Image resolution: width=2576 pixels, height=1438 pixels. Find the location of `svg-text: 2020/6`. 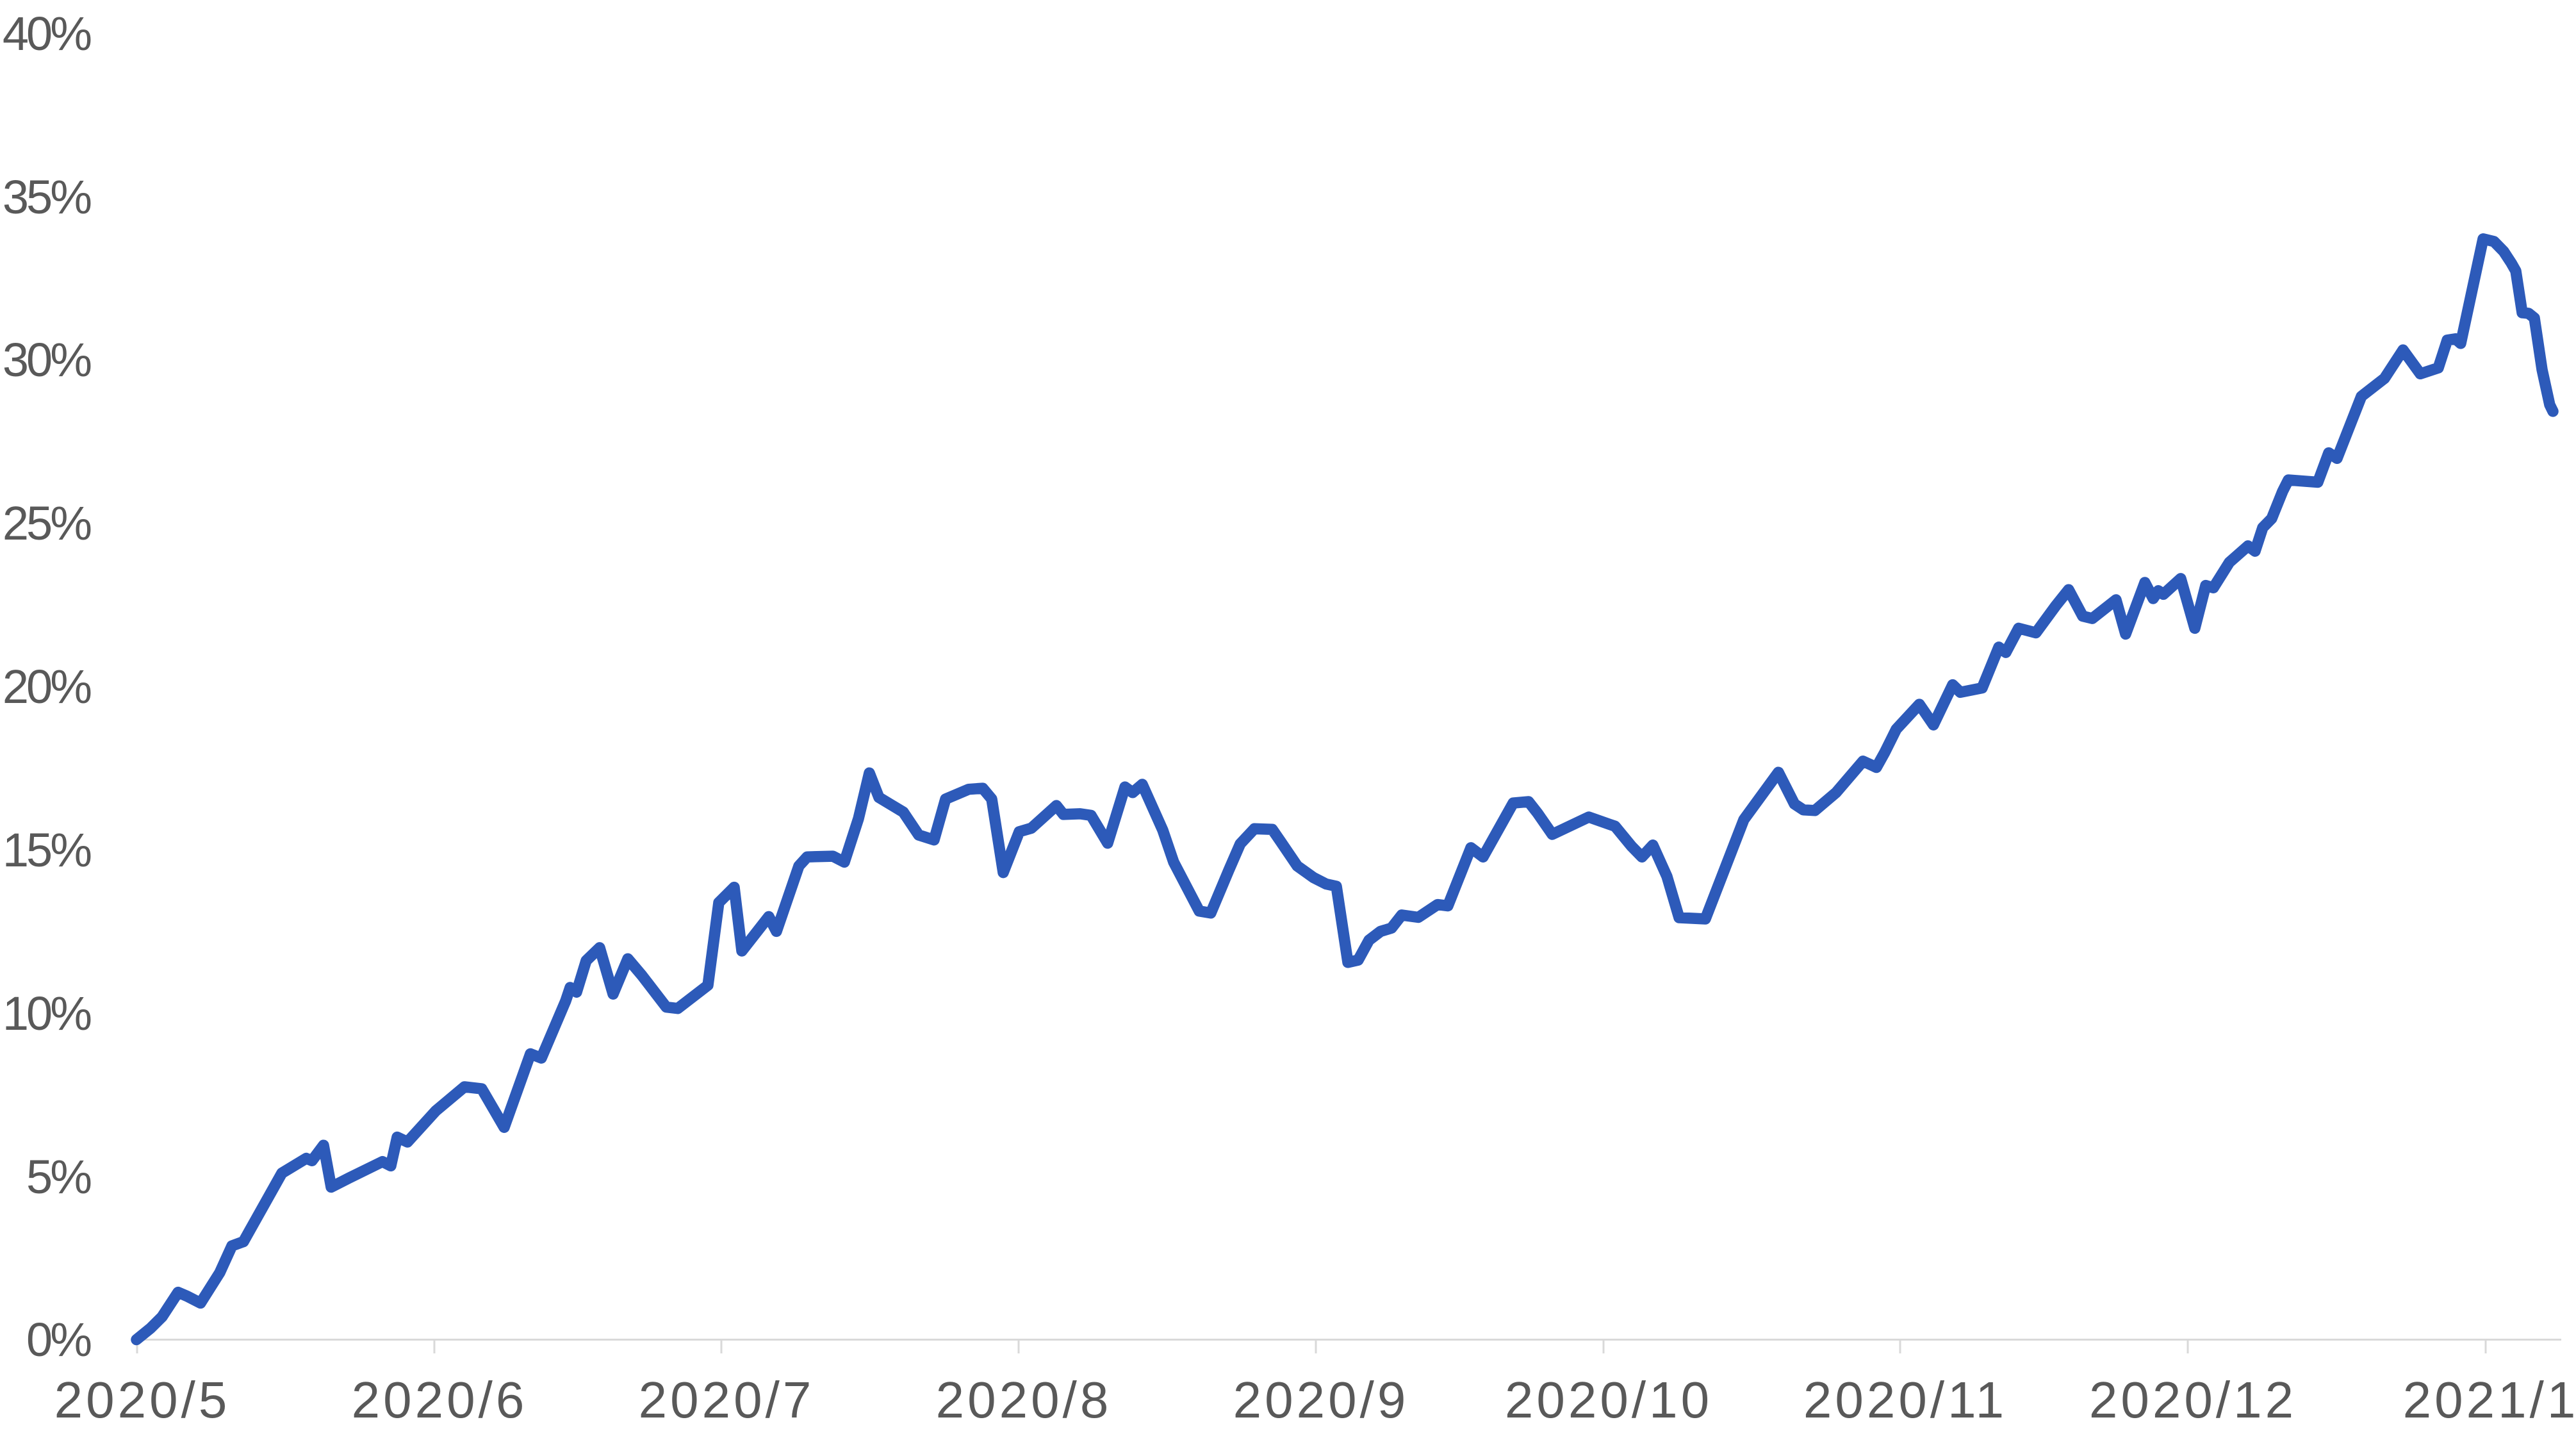

svg-text: 2020/6 is located at coordinates (440, 1399).